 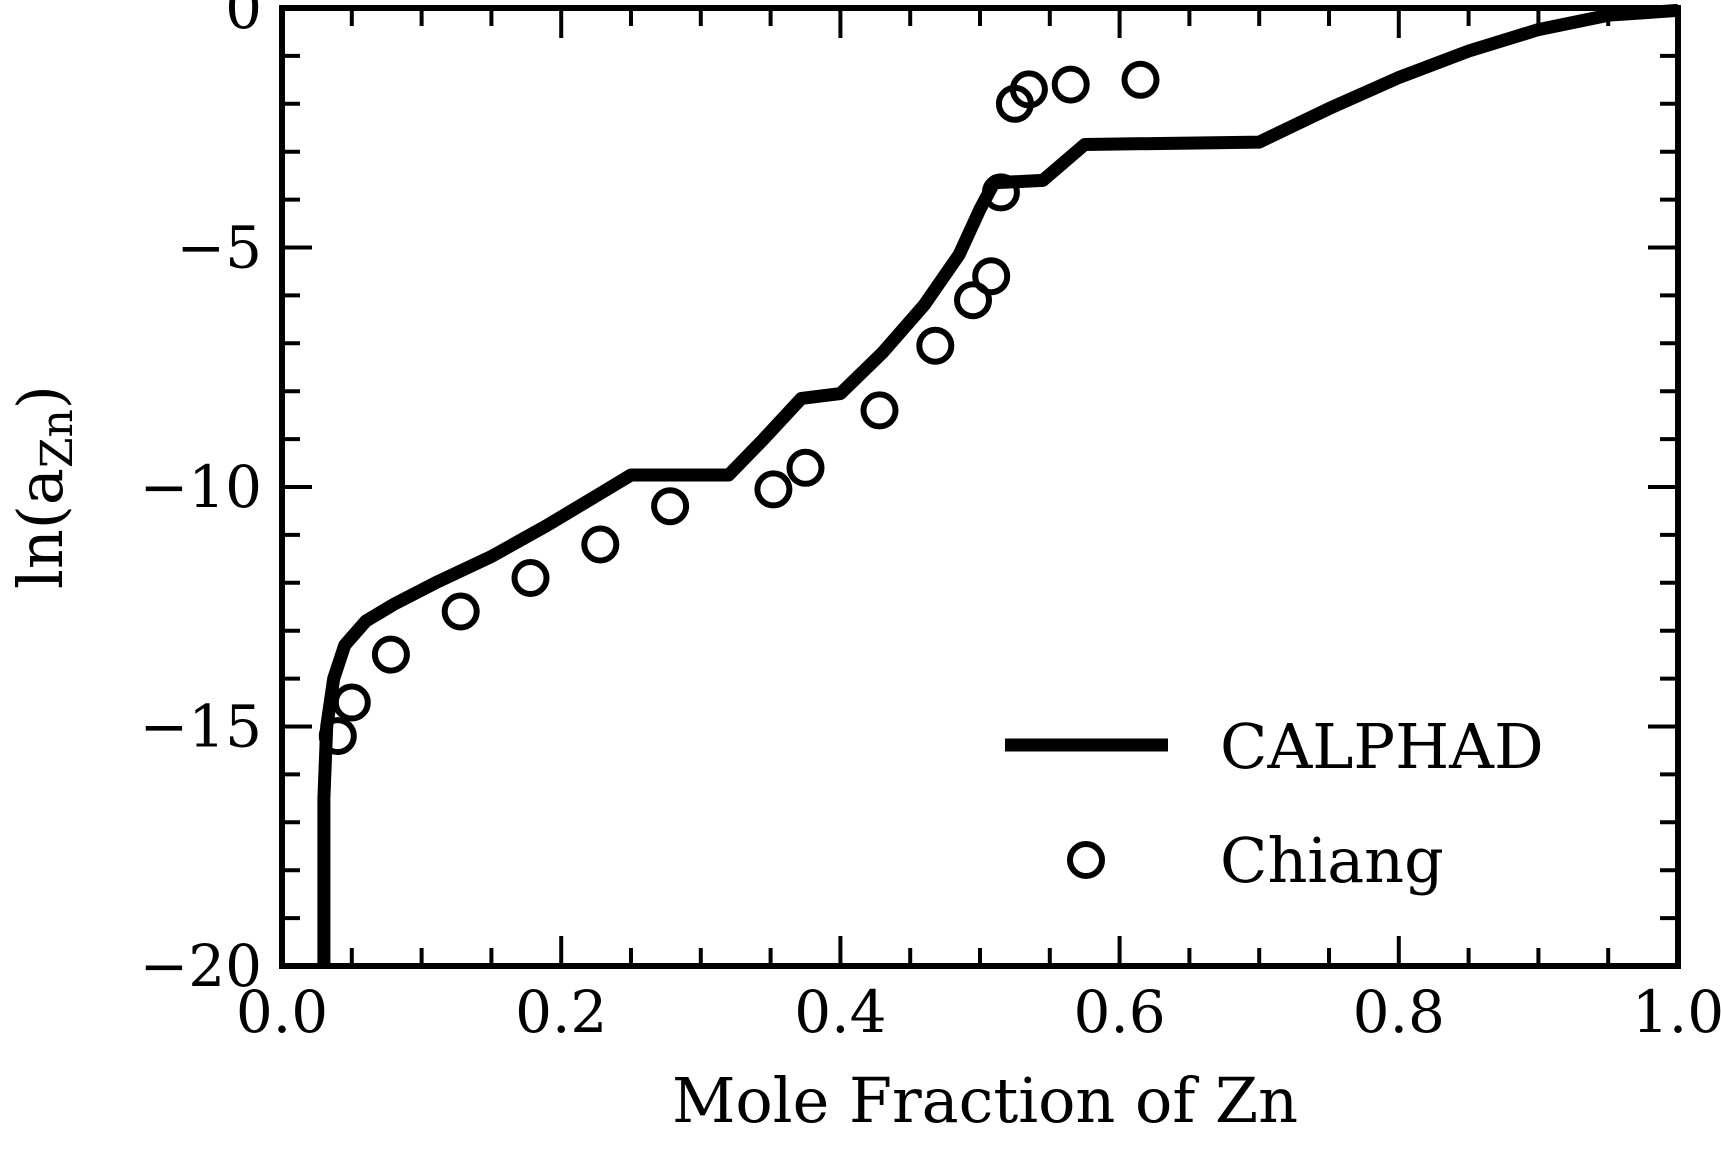 I want to click on y-tick-label: −5, so click(x=220, y=248).